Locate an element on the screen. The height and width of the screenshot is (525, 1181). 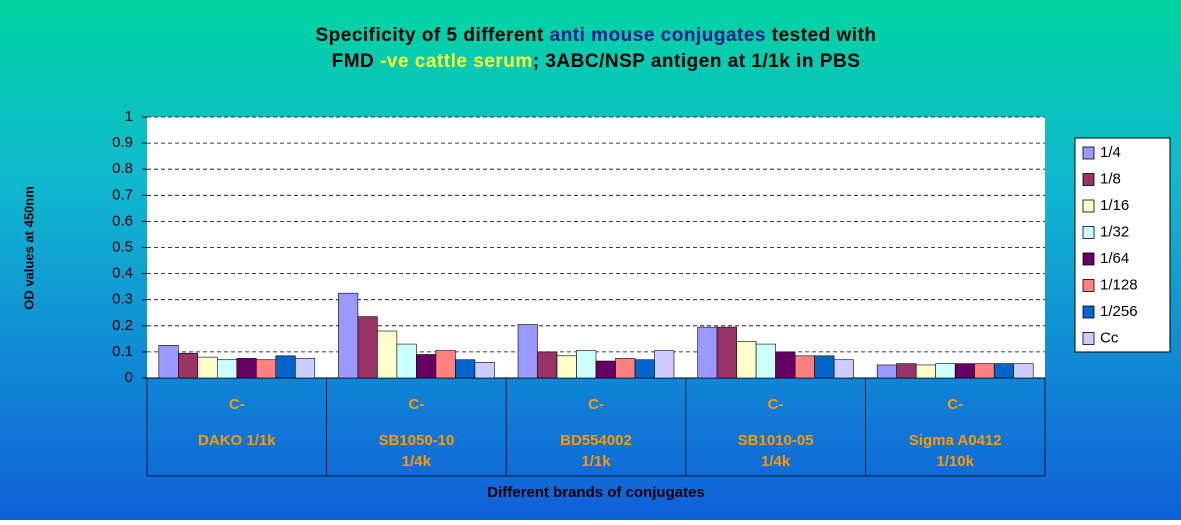
legend-label: Cc is located at coordinates (1109, 337).